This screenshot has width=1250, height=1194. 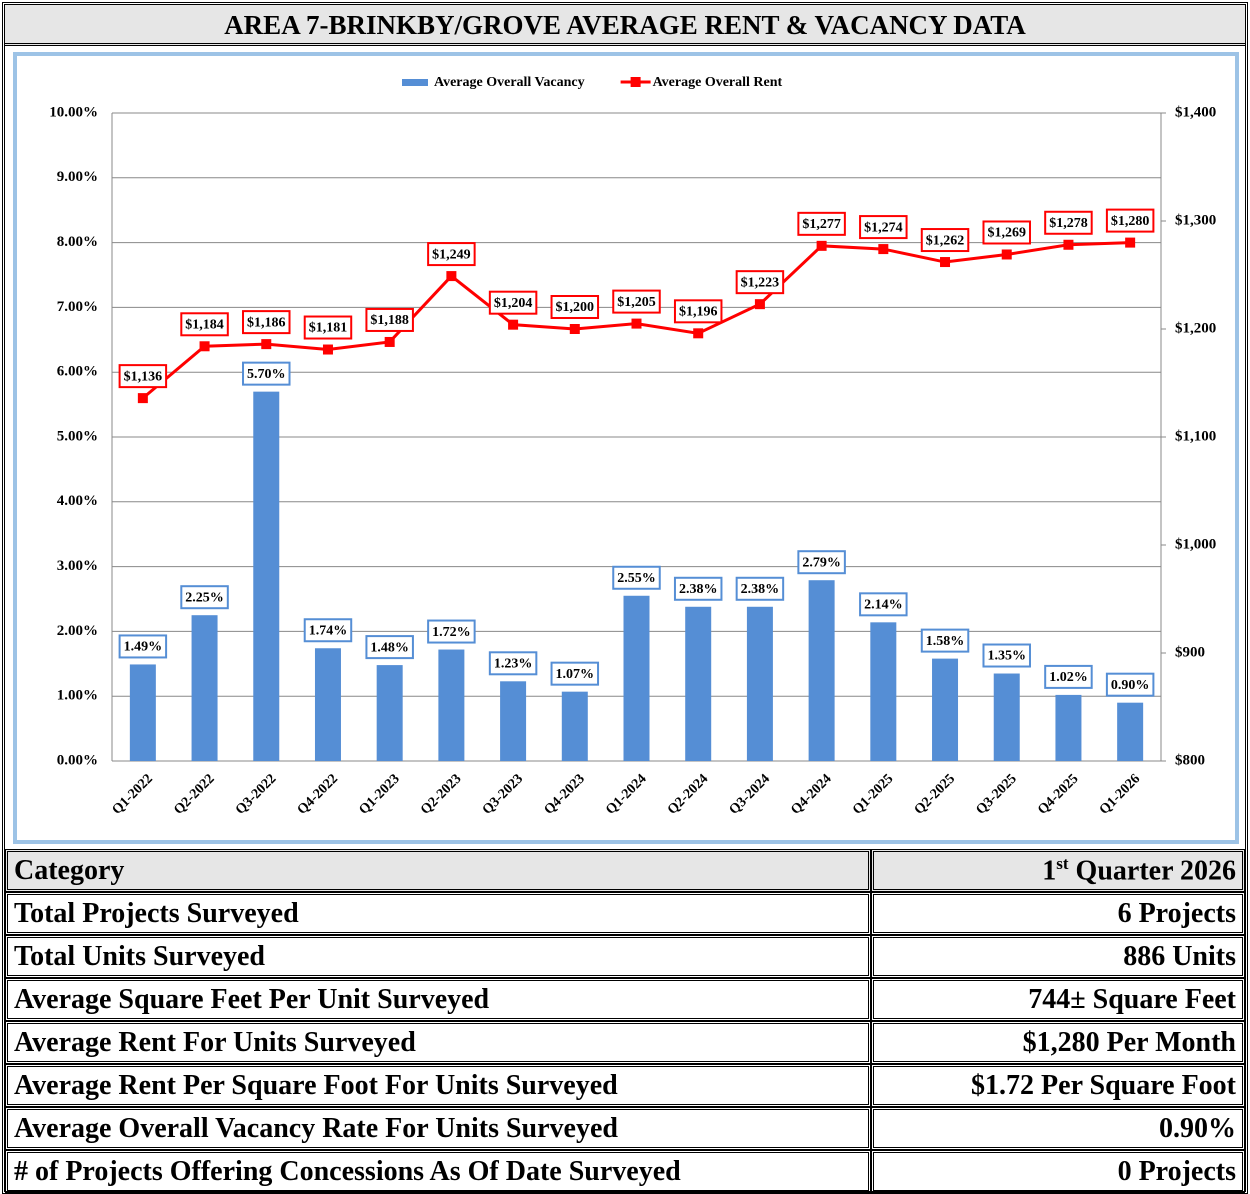 What do you see at coordinates (1190, 652) in the screenshot?
I see `y2-tick-label: $900` at bounding box center [1190, 652].